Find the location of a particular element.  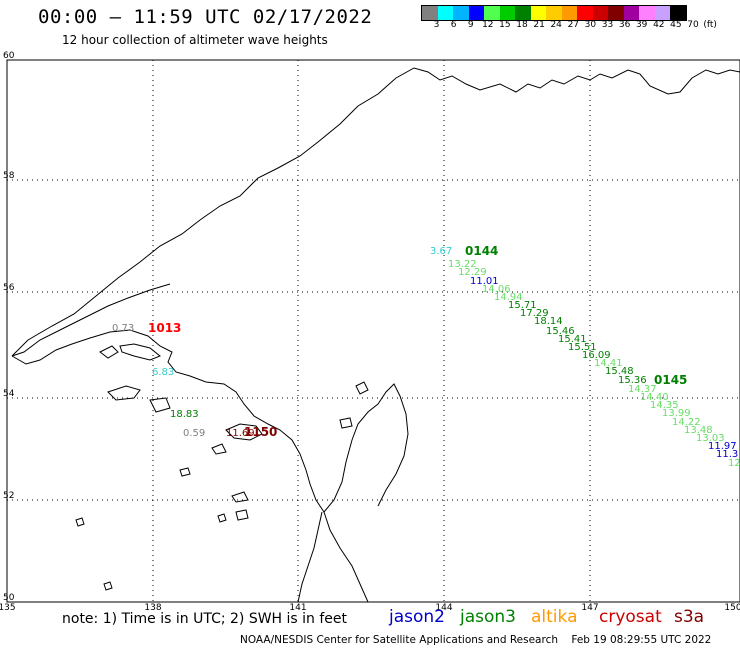

wave-height-value: 11.3 is located at coordinates (727, 454).